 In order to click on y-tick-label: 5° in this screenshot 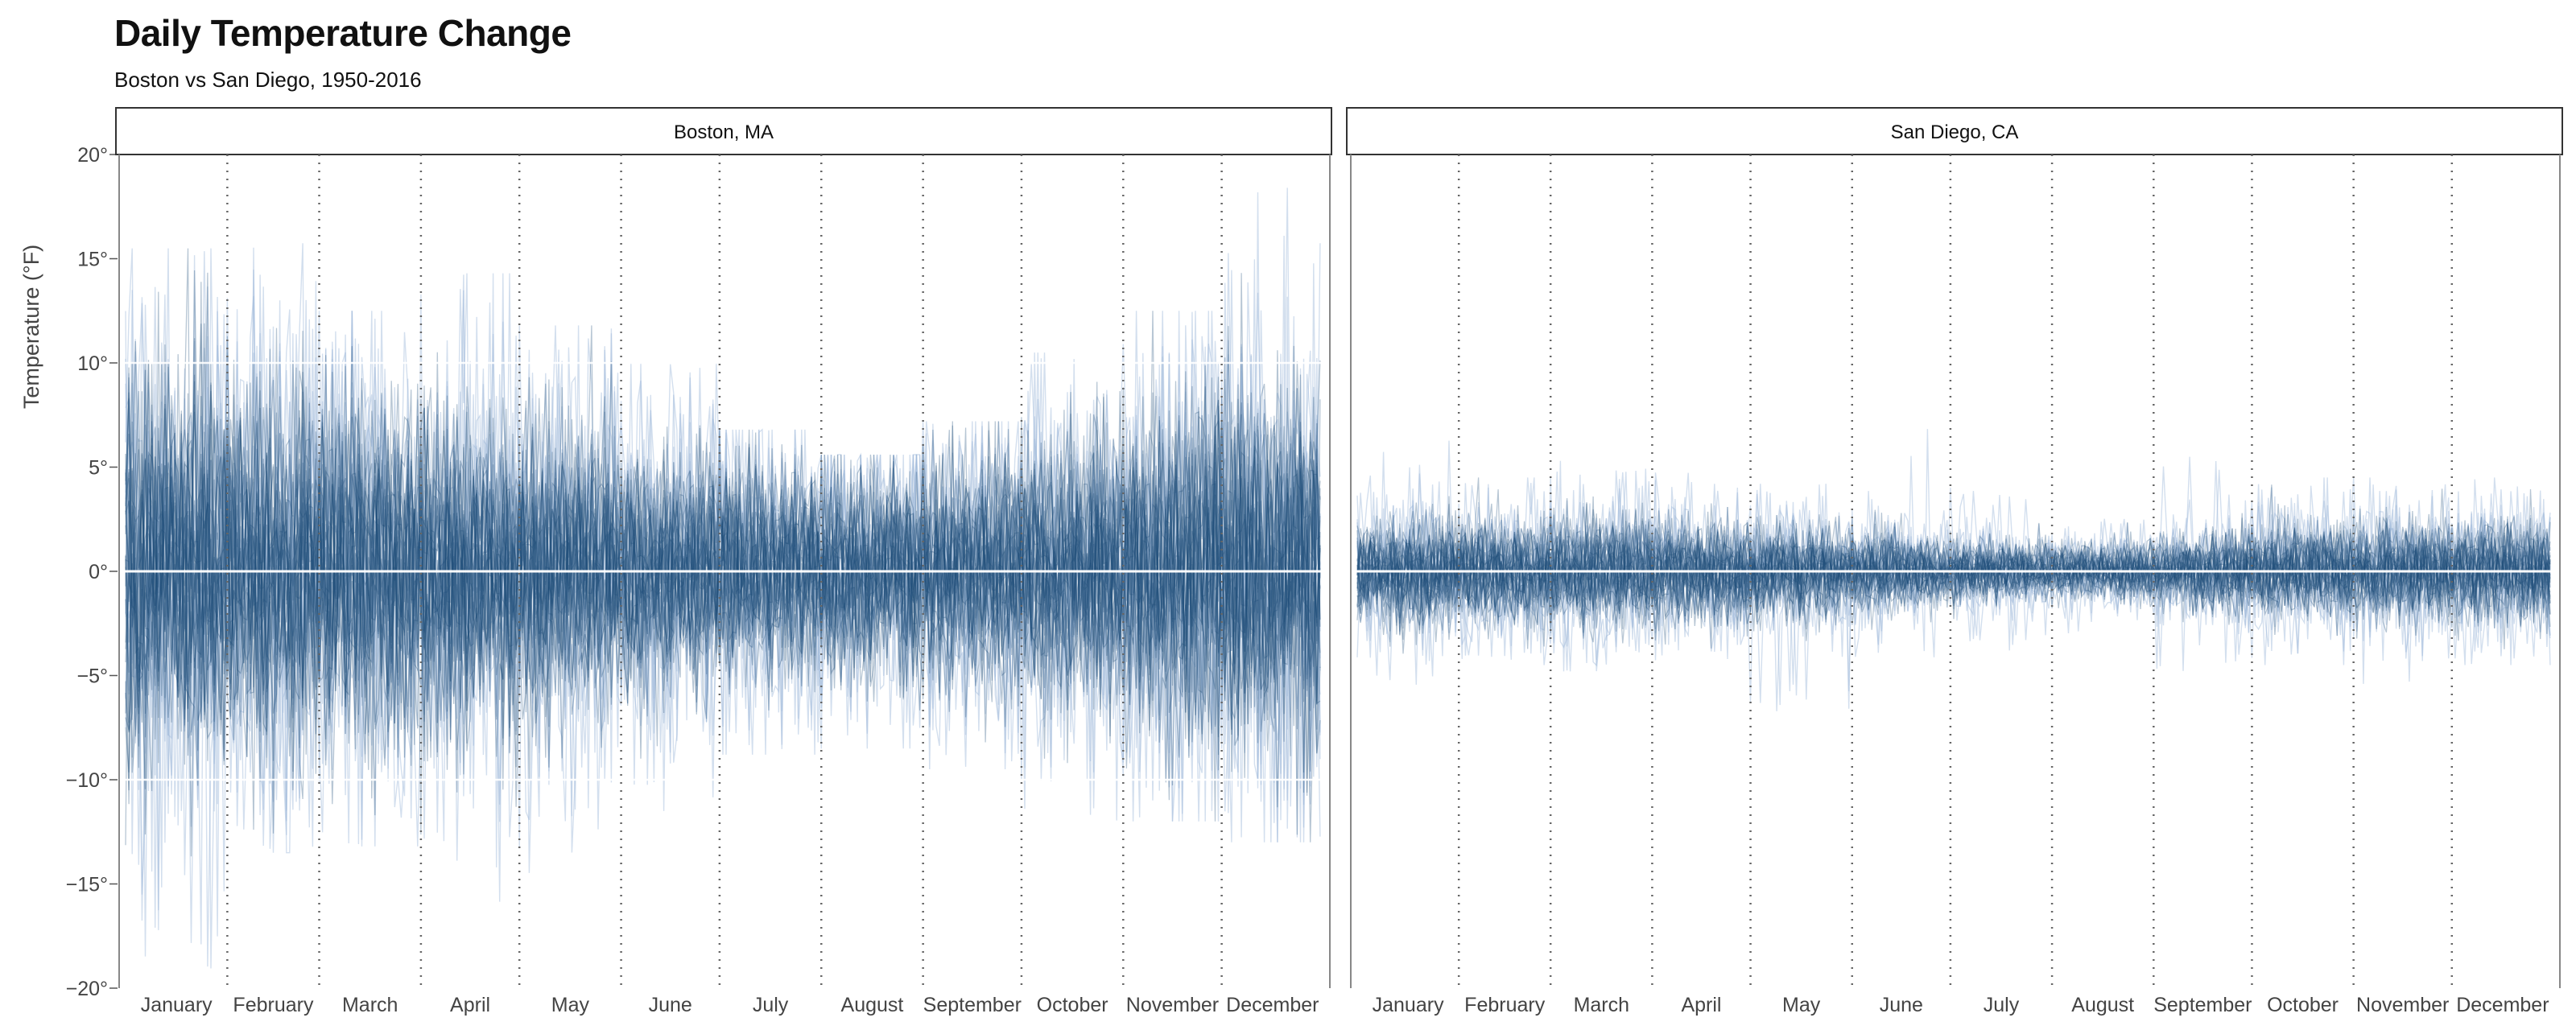, I will do `click(98, 468)`.